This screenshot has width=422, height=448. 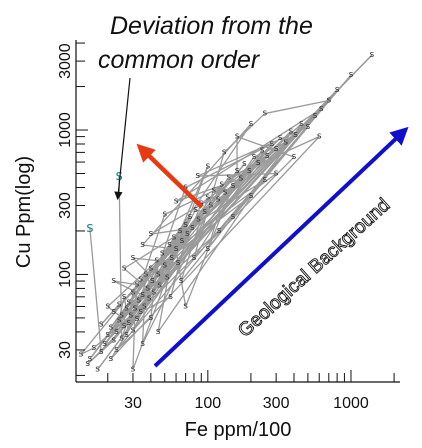 What do you see at coordinates (65, 205) in the screenshot?
I see `y-tick-label: 300` at bounding box center [65, 205].